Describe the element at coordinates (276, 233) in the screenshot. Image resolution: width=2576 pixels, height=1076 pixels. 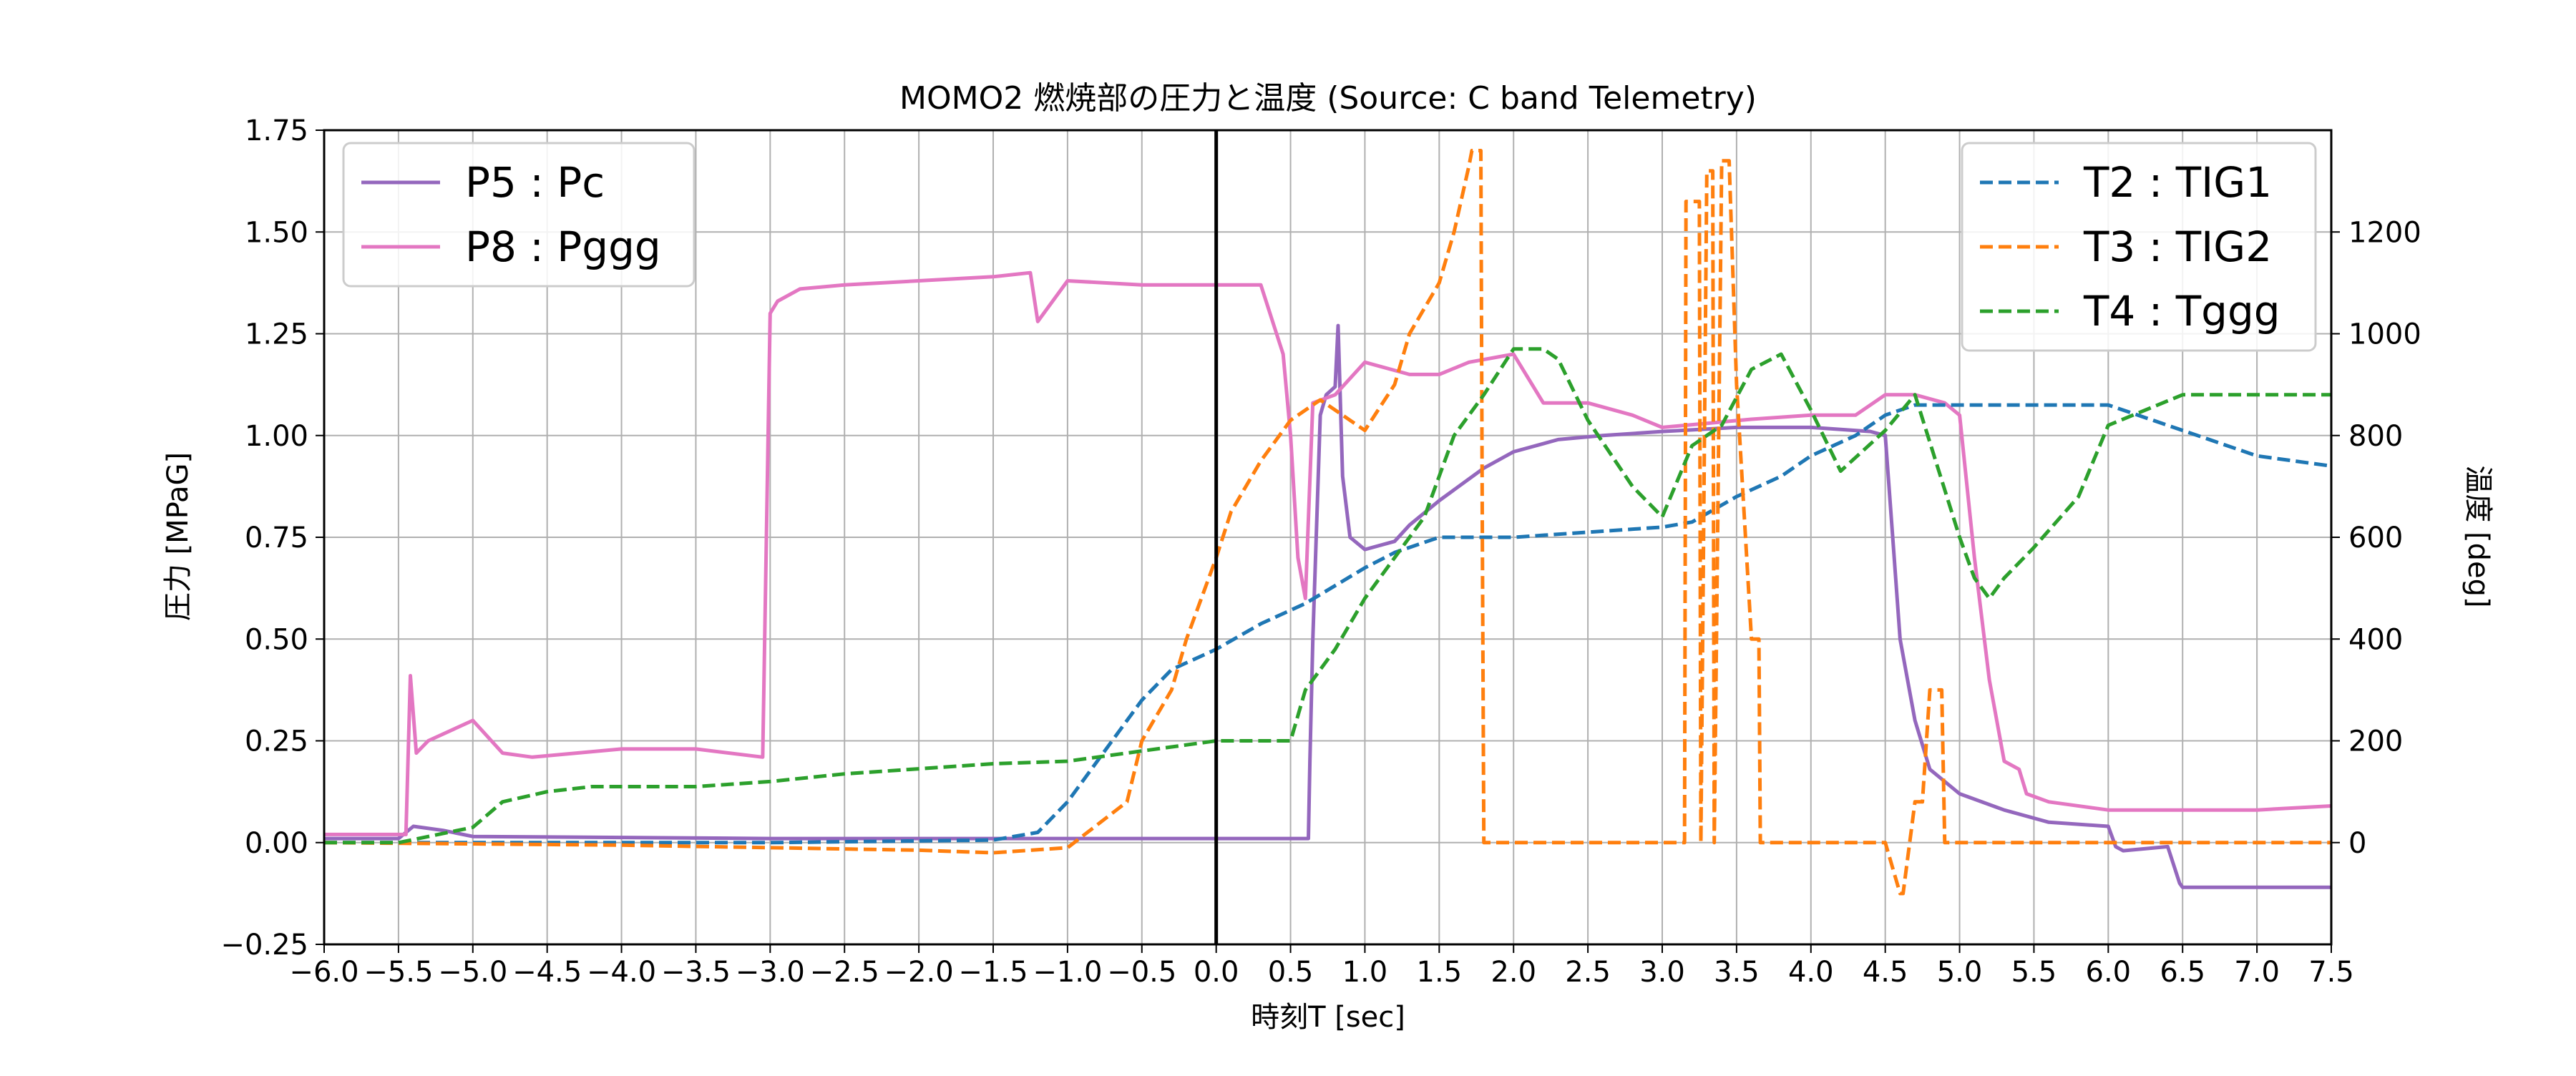
I see `left-y-tick-label: 1.50` at that location.